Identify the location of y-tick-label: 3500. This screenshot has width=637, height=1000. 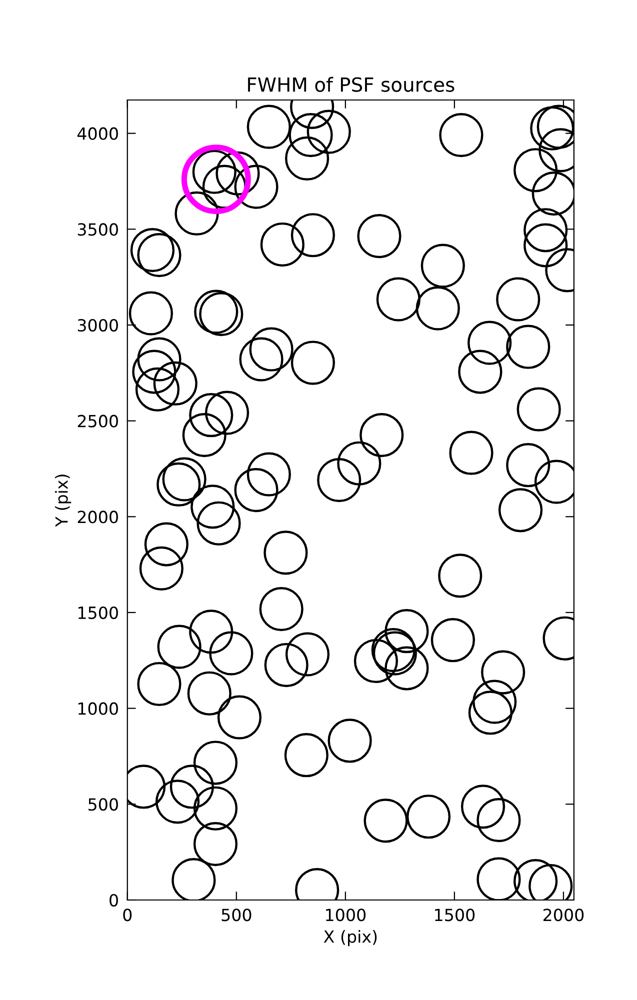
(98, 229).